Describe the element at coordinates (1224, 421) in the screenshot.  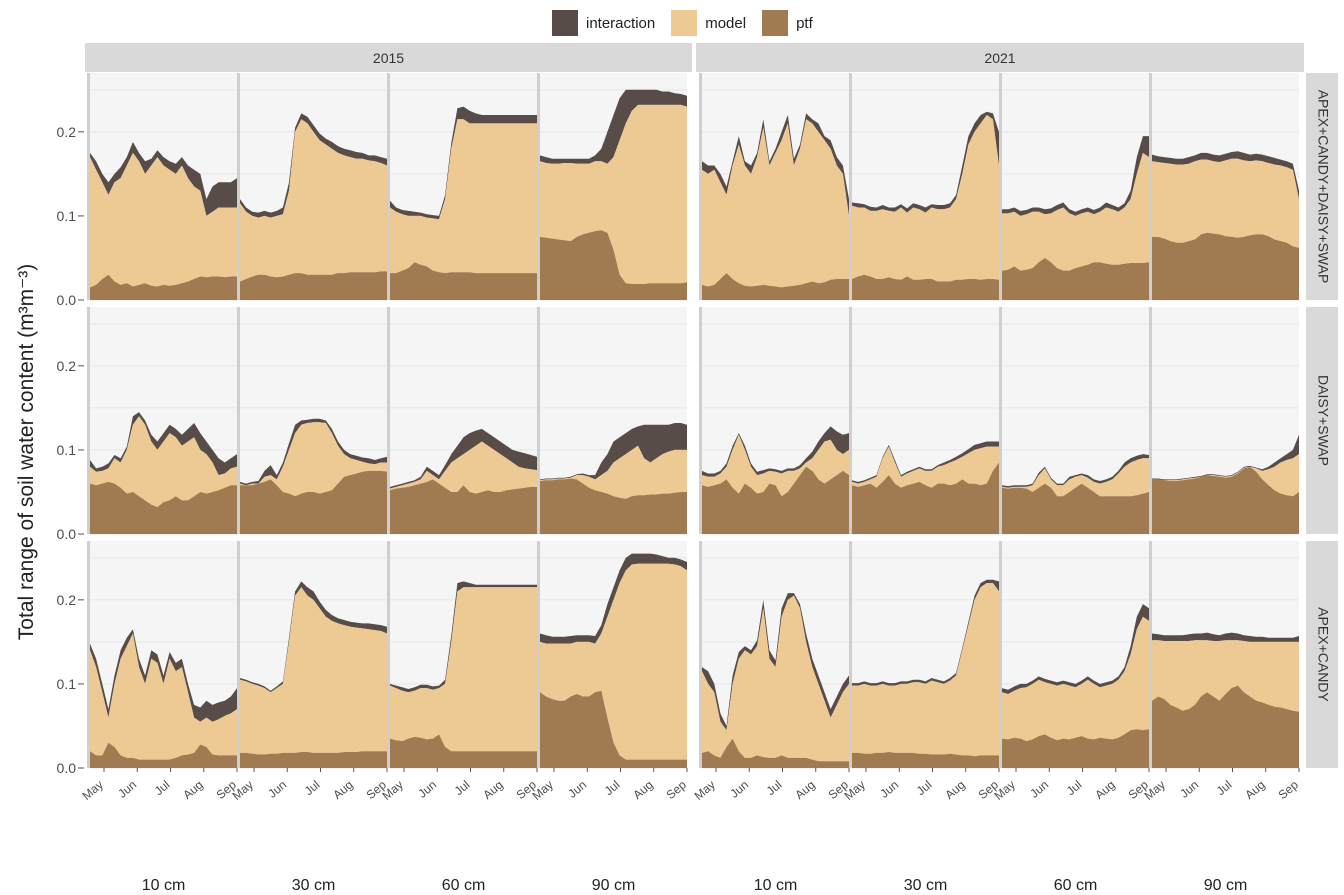
I see `panel-1-2021-90cm` at that location.